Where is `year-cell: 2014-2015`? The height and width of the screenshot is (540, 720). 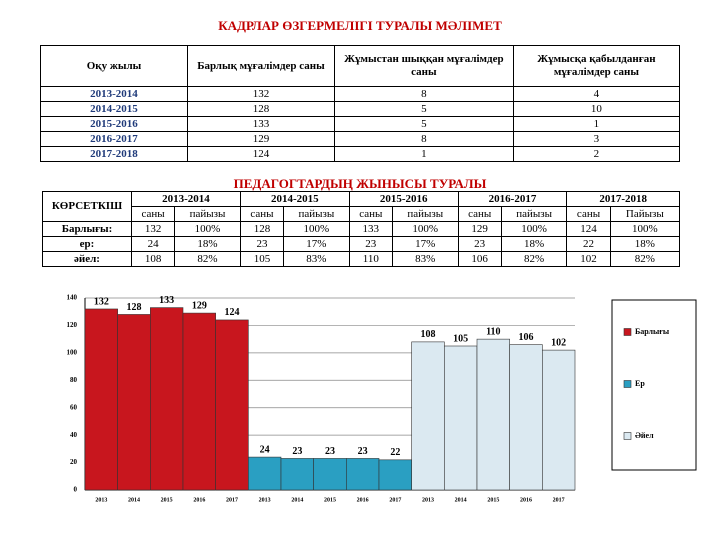 year-cell: 2014-2015 is located at coordinates (294, 199).